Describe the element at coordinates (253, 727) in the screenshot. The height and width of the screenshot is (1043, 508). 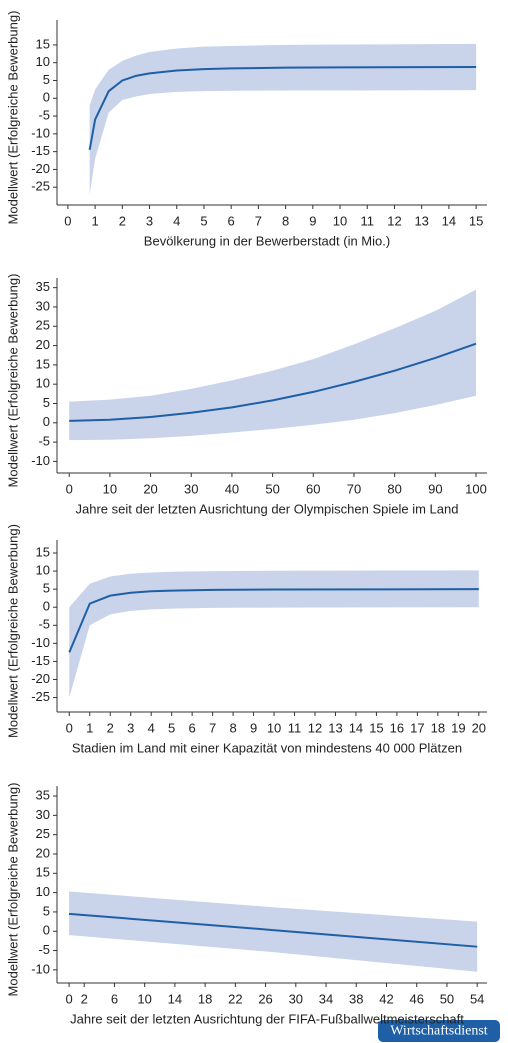
I see `x-tick-label: 9` at that location.